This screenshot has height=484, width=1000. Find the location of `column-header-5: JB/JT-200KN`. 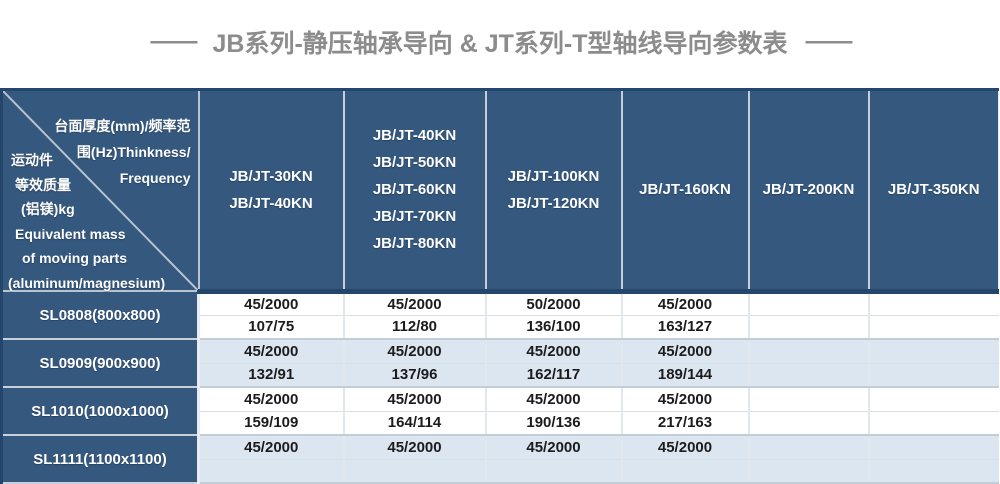

column-header-5: JB/JT-200KN is located at coordinates (809, 191).